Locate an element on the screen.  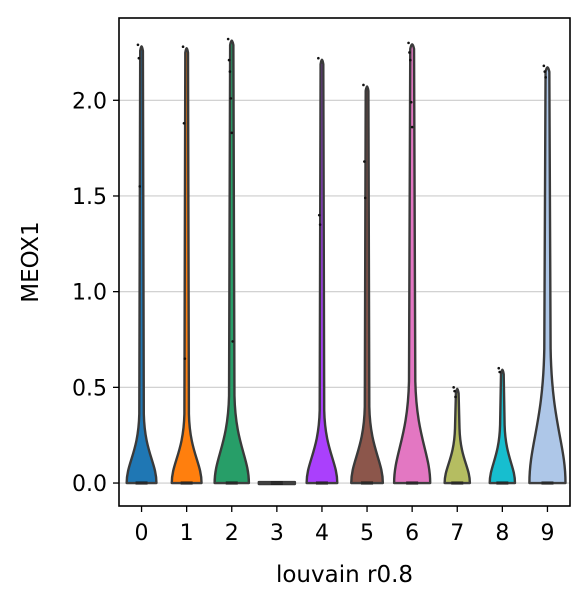
x-tick-label: 5 is located at coordinates (367, 533).